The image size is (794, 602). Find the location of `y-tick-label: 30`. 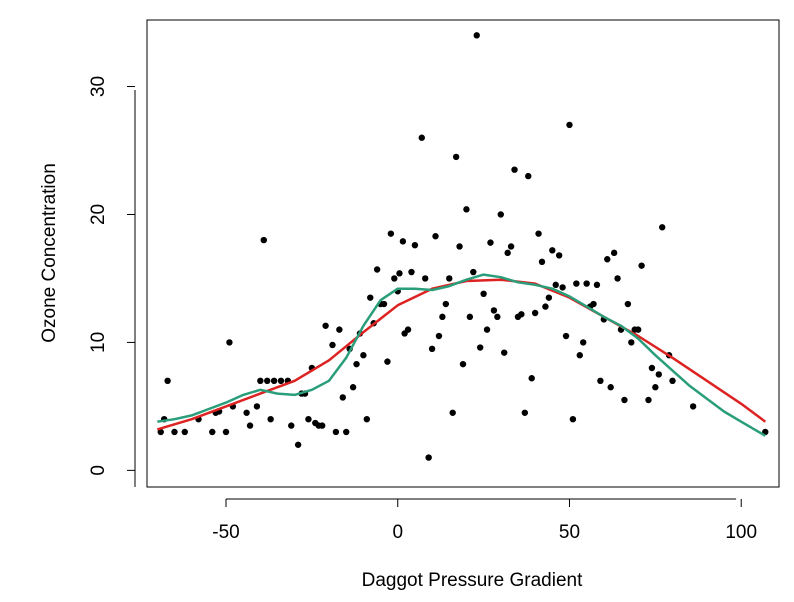

y-tick-label: 30 is located at coordinates (98, 86).